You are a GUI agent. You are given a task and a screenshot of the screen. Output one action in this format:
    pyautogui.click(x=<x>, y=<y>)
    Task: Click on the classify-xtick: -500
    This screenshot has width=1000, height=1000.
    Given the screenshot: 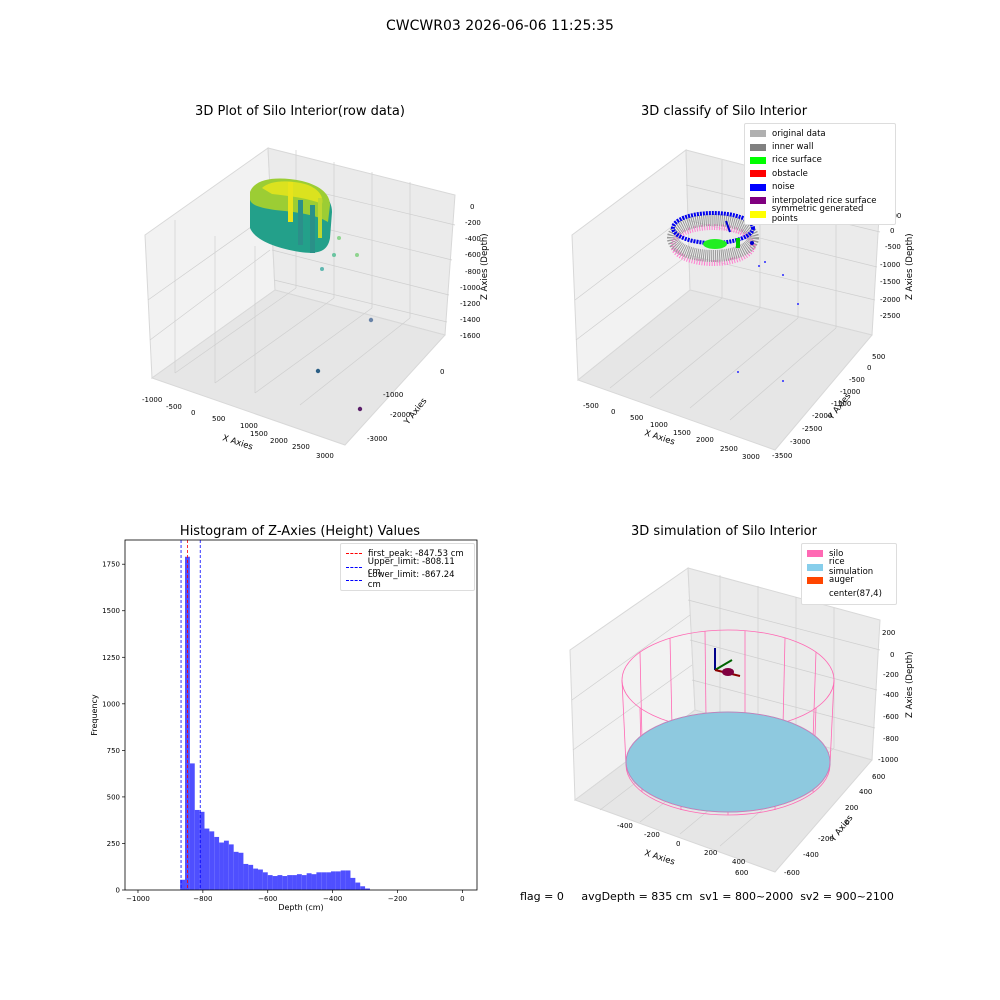 What is the action you would take?
    pyautogui.click(x=591, y=406)
    